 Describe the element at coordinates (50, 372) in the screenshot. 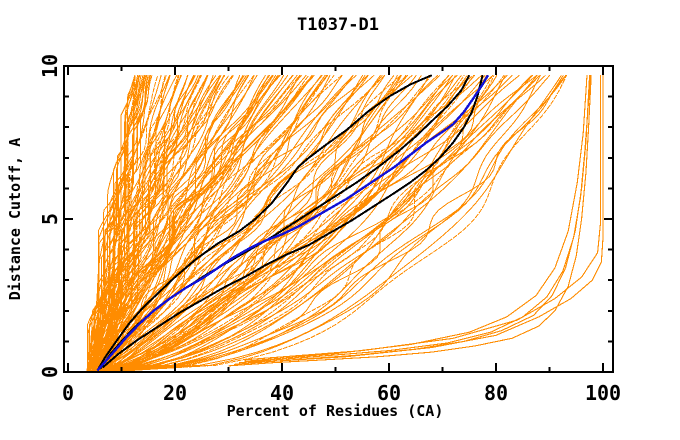

I see `y-tick-label: 0` at that location.